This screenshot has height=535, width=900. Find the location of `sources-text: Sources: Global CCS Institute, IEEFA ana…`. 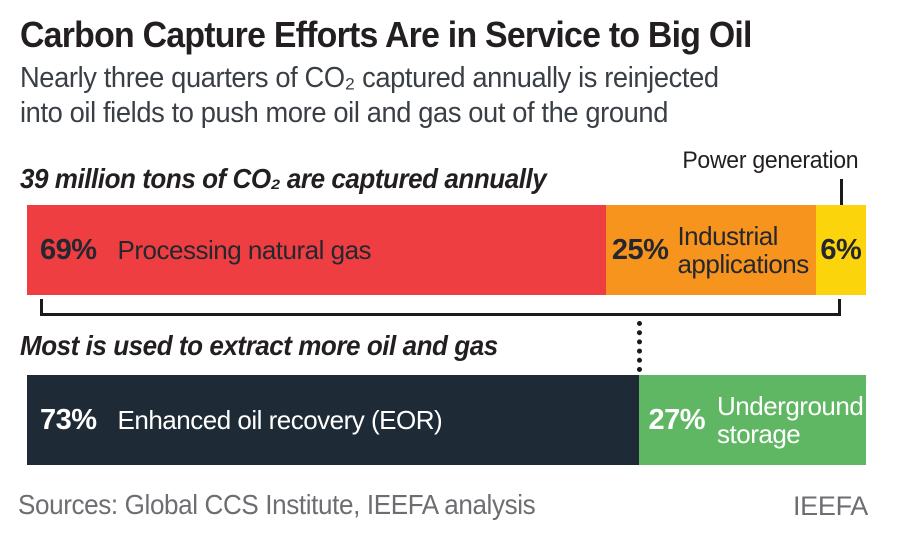

sources-text: Sources: Global CCS Institute, IEEFA ana… is located at coordinates (277, 504).